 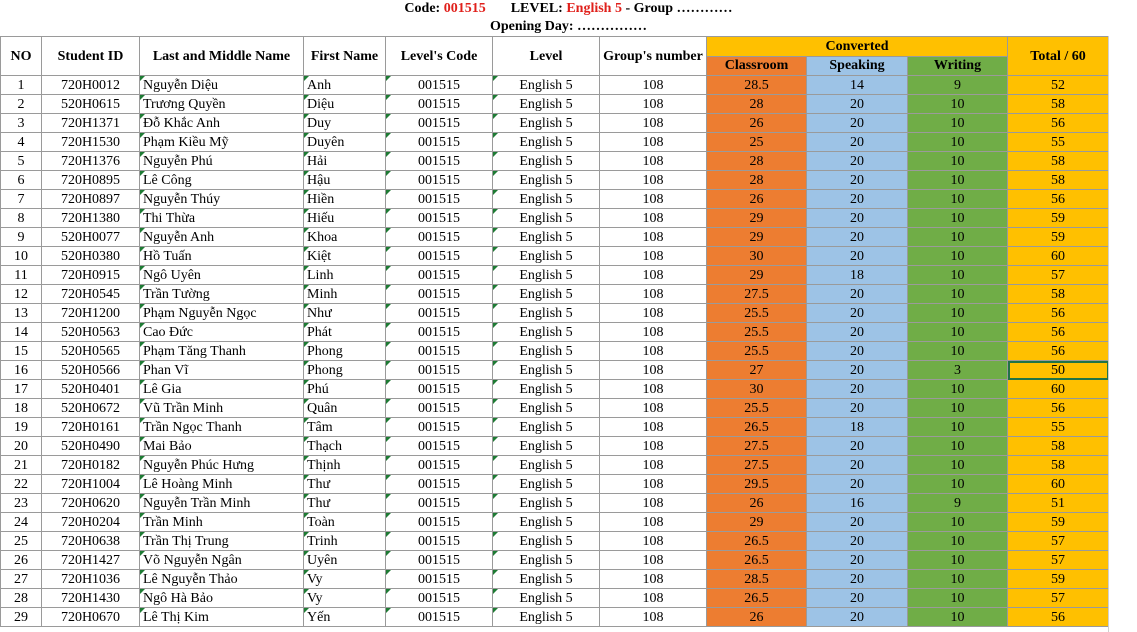 I want to click on cell-last-name: Ngô Hà Bảo, so click(x=221, y=598).